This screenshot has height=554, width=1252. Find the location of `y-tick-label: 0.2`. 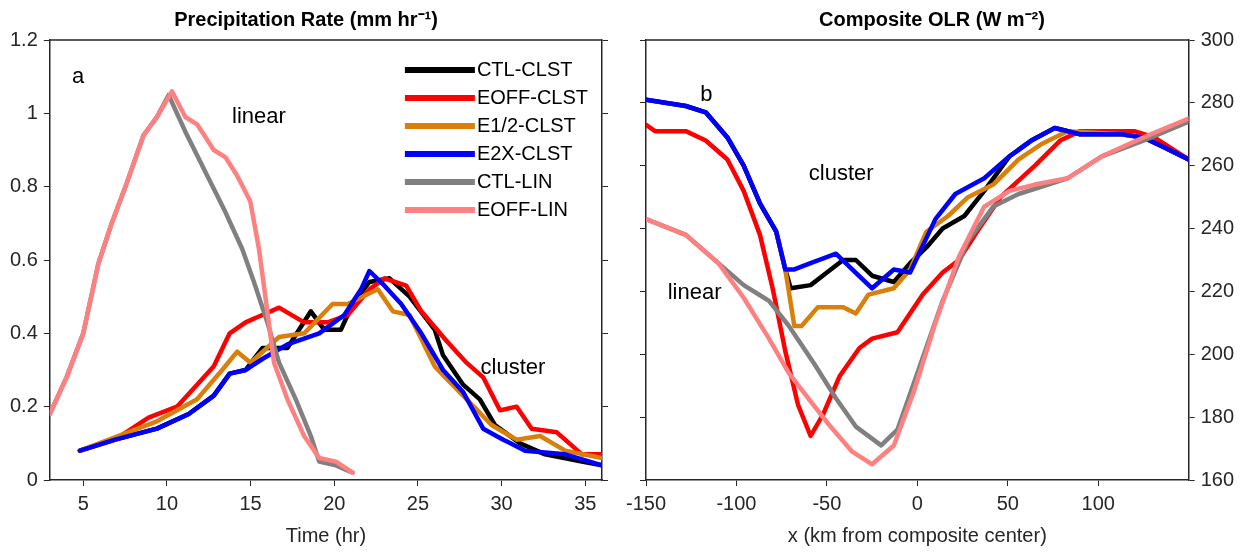

y-tick-label: 0.2 is located at coordinates (23, 405).